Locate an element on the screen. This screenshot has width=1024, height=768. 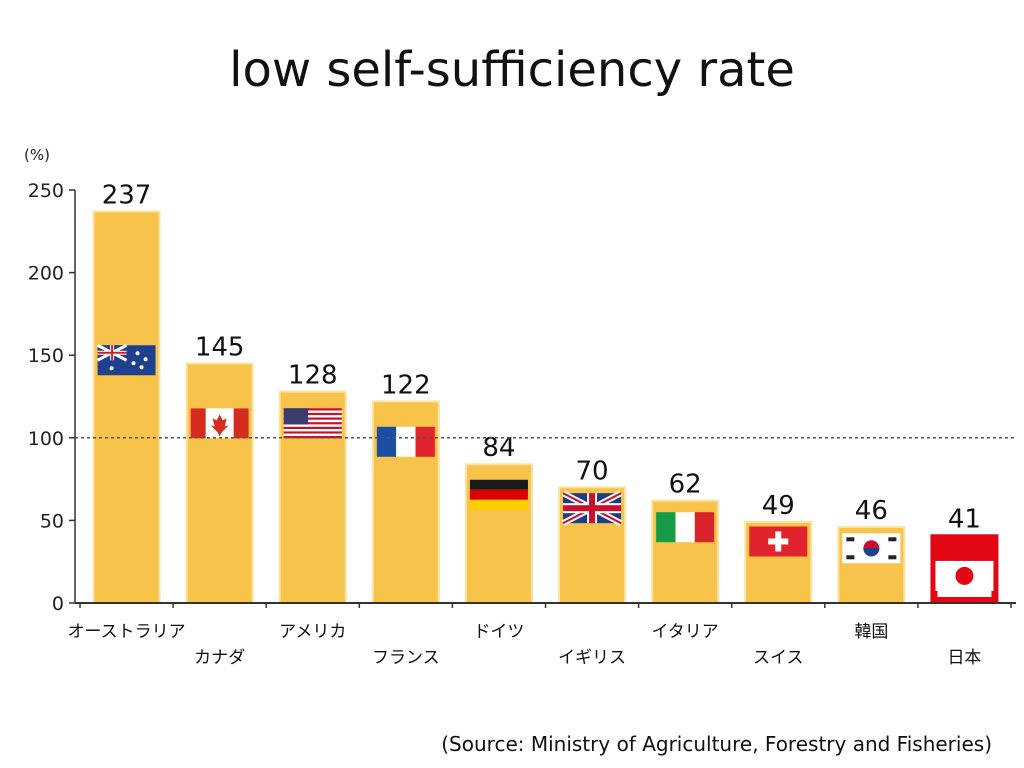
data-label: 122 is located at coordinates (406, 385).